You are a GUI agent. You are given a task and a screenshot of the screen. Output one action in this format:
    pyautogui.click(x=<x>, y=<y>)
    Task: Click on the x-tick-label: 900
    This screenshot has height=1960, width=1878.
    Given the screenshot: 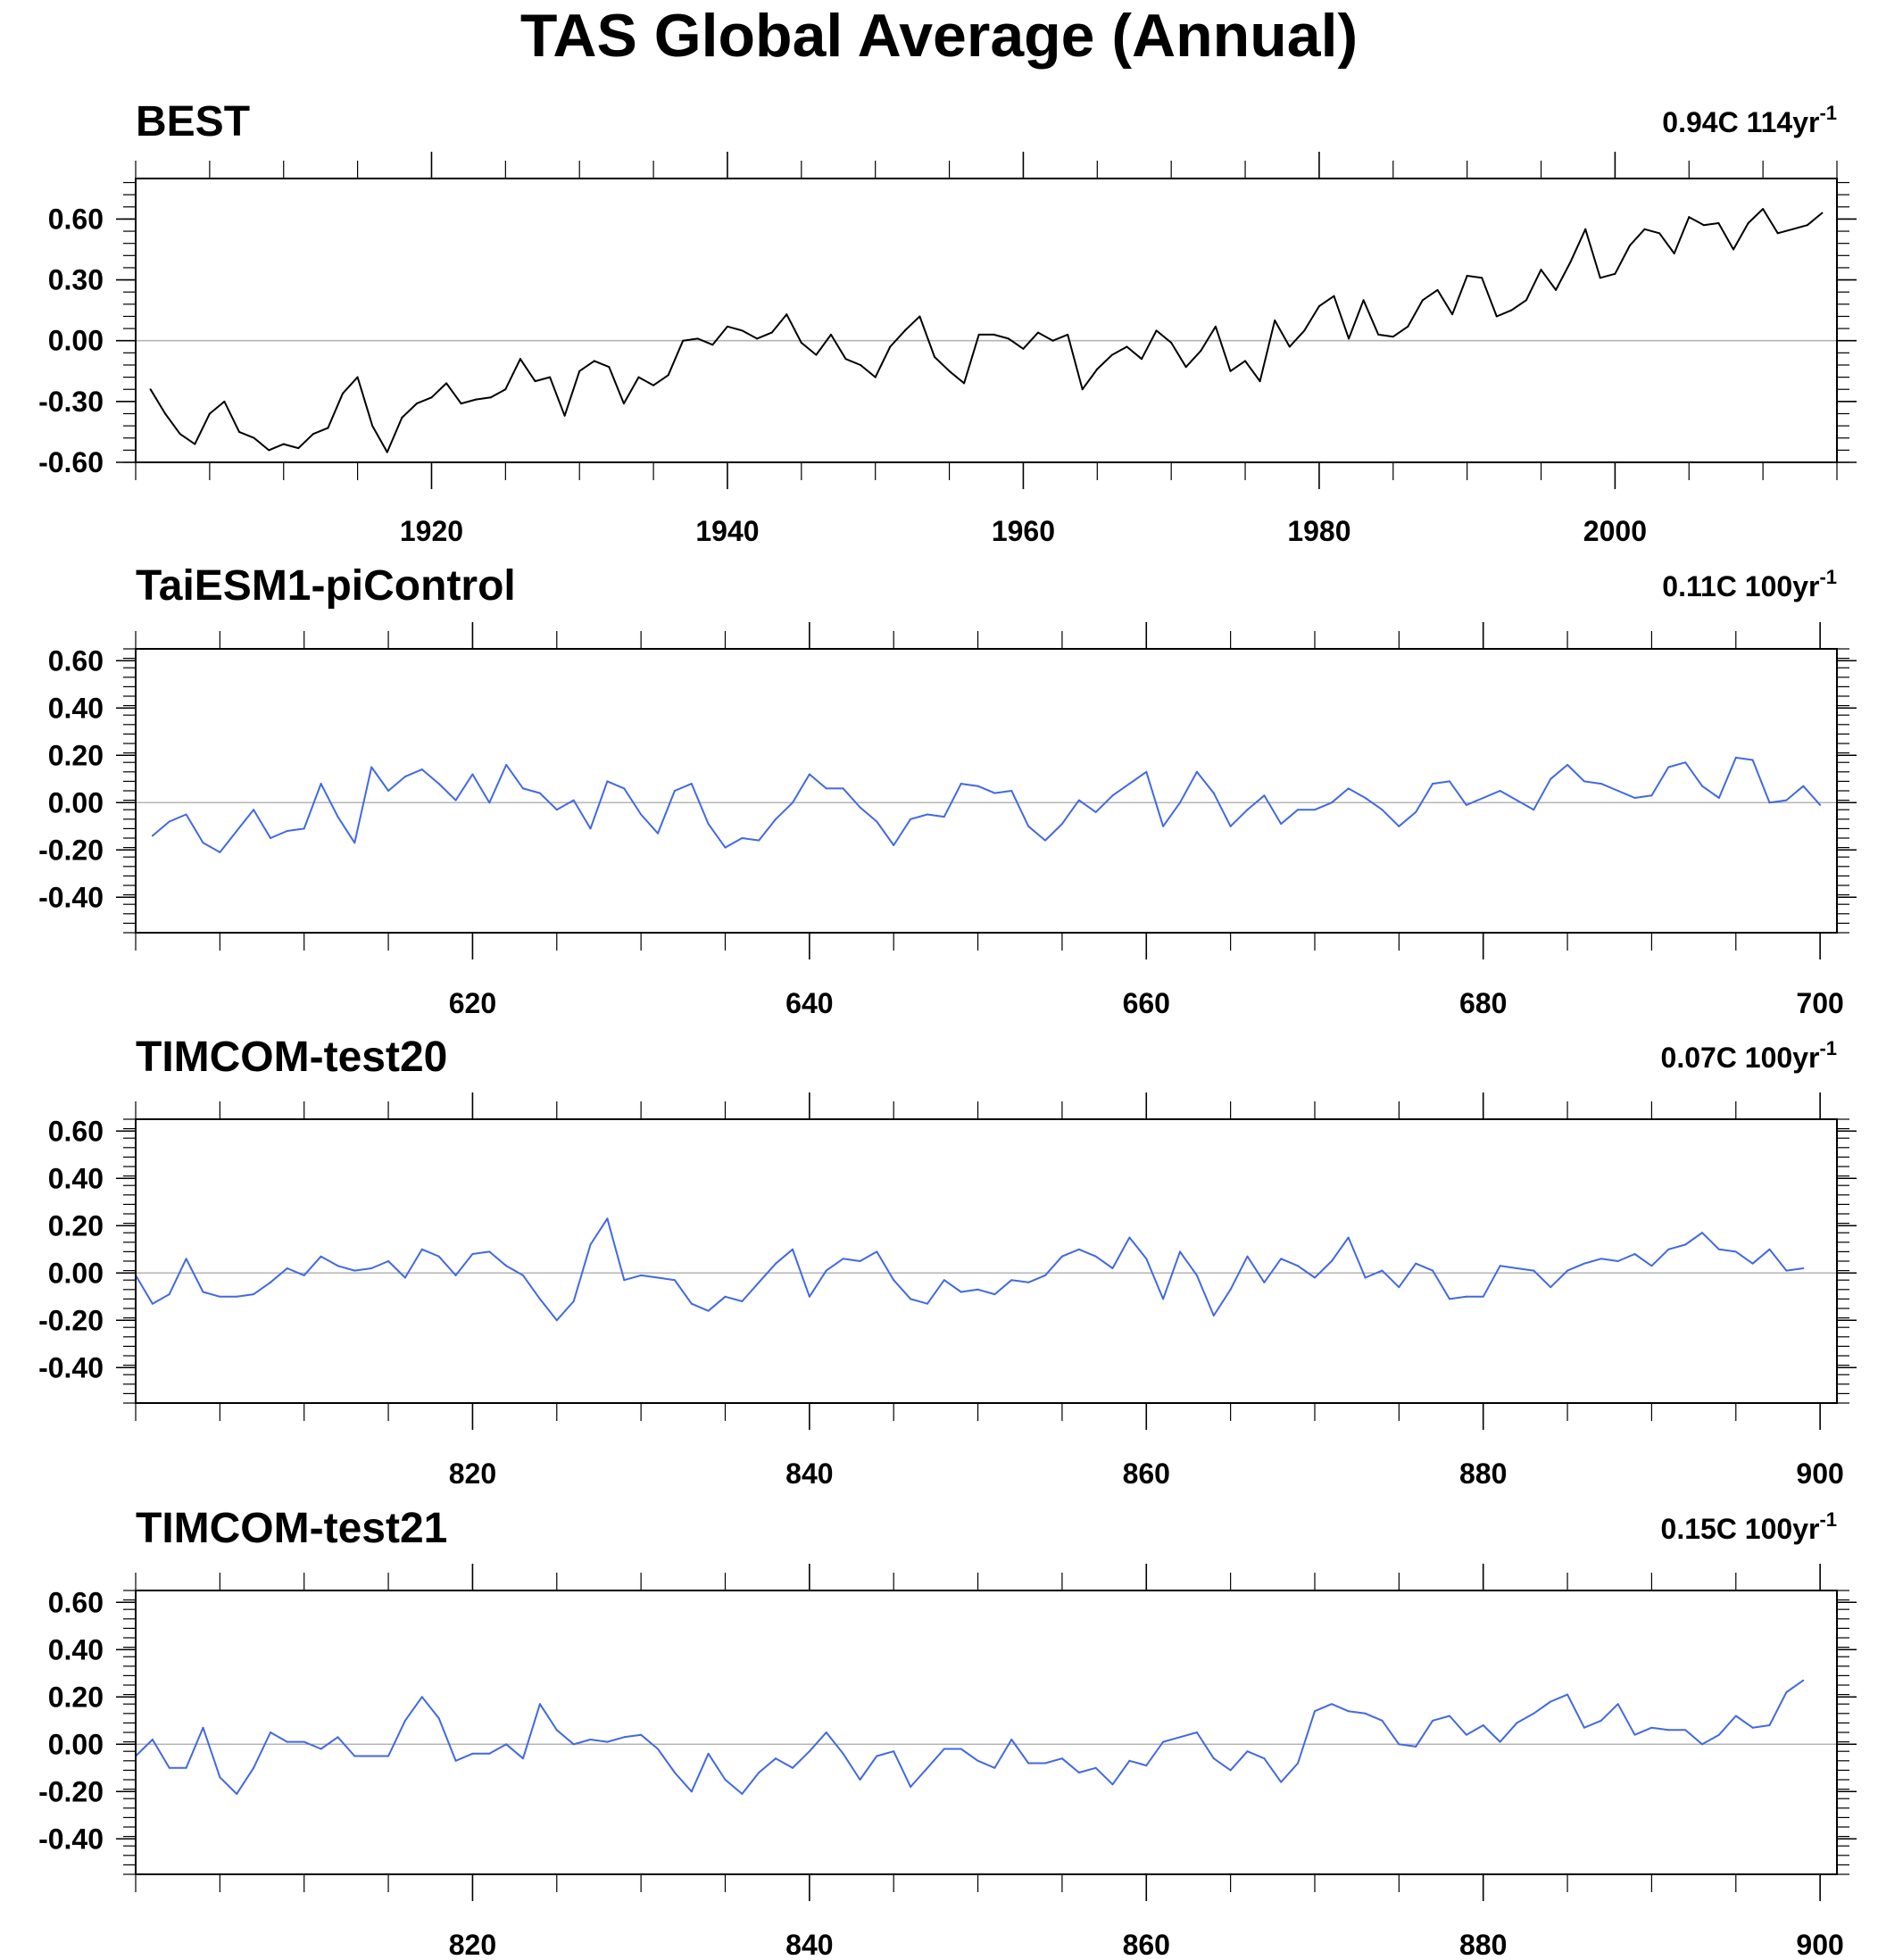 What is the action you would take?
    pyautogui.click(x=1819, y=1474)
    